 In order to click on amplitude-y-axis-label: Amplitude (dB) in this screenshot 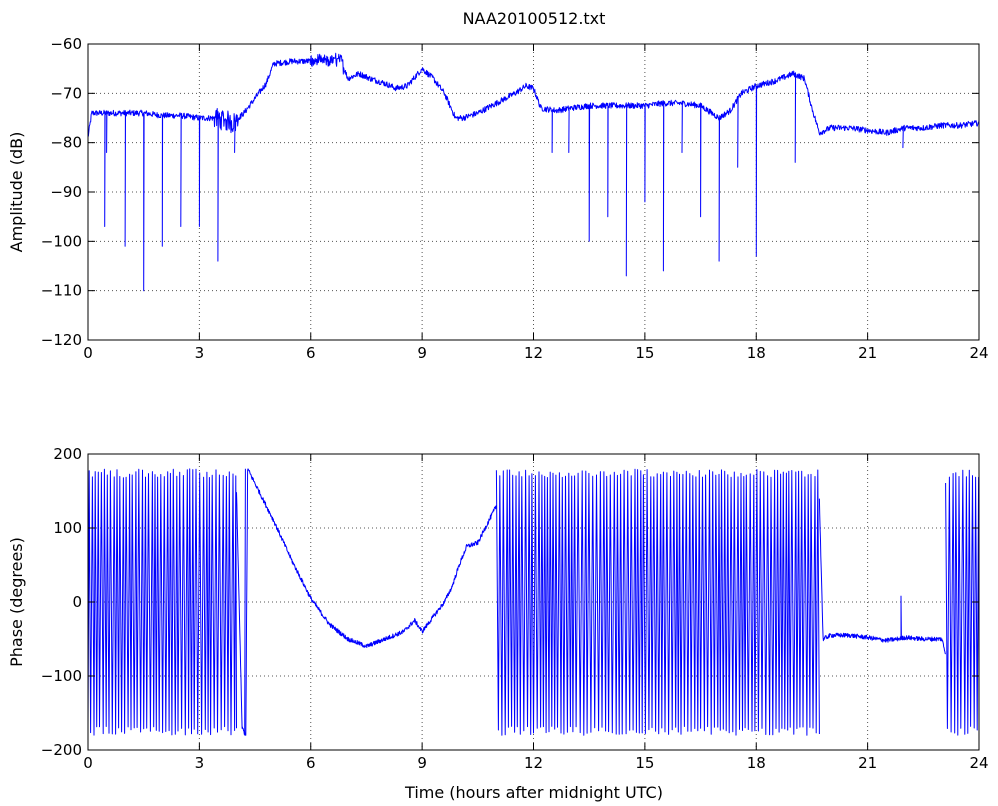, I will do `click(16, 192)`.